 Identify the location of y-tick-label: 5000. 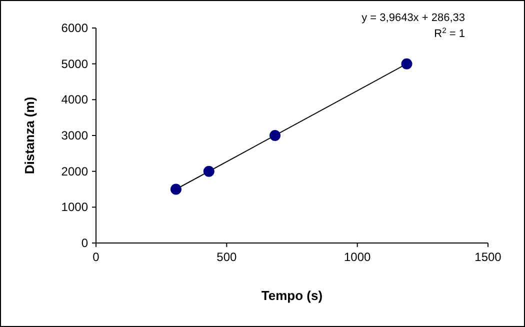
(74, 63).